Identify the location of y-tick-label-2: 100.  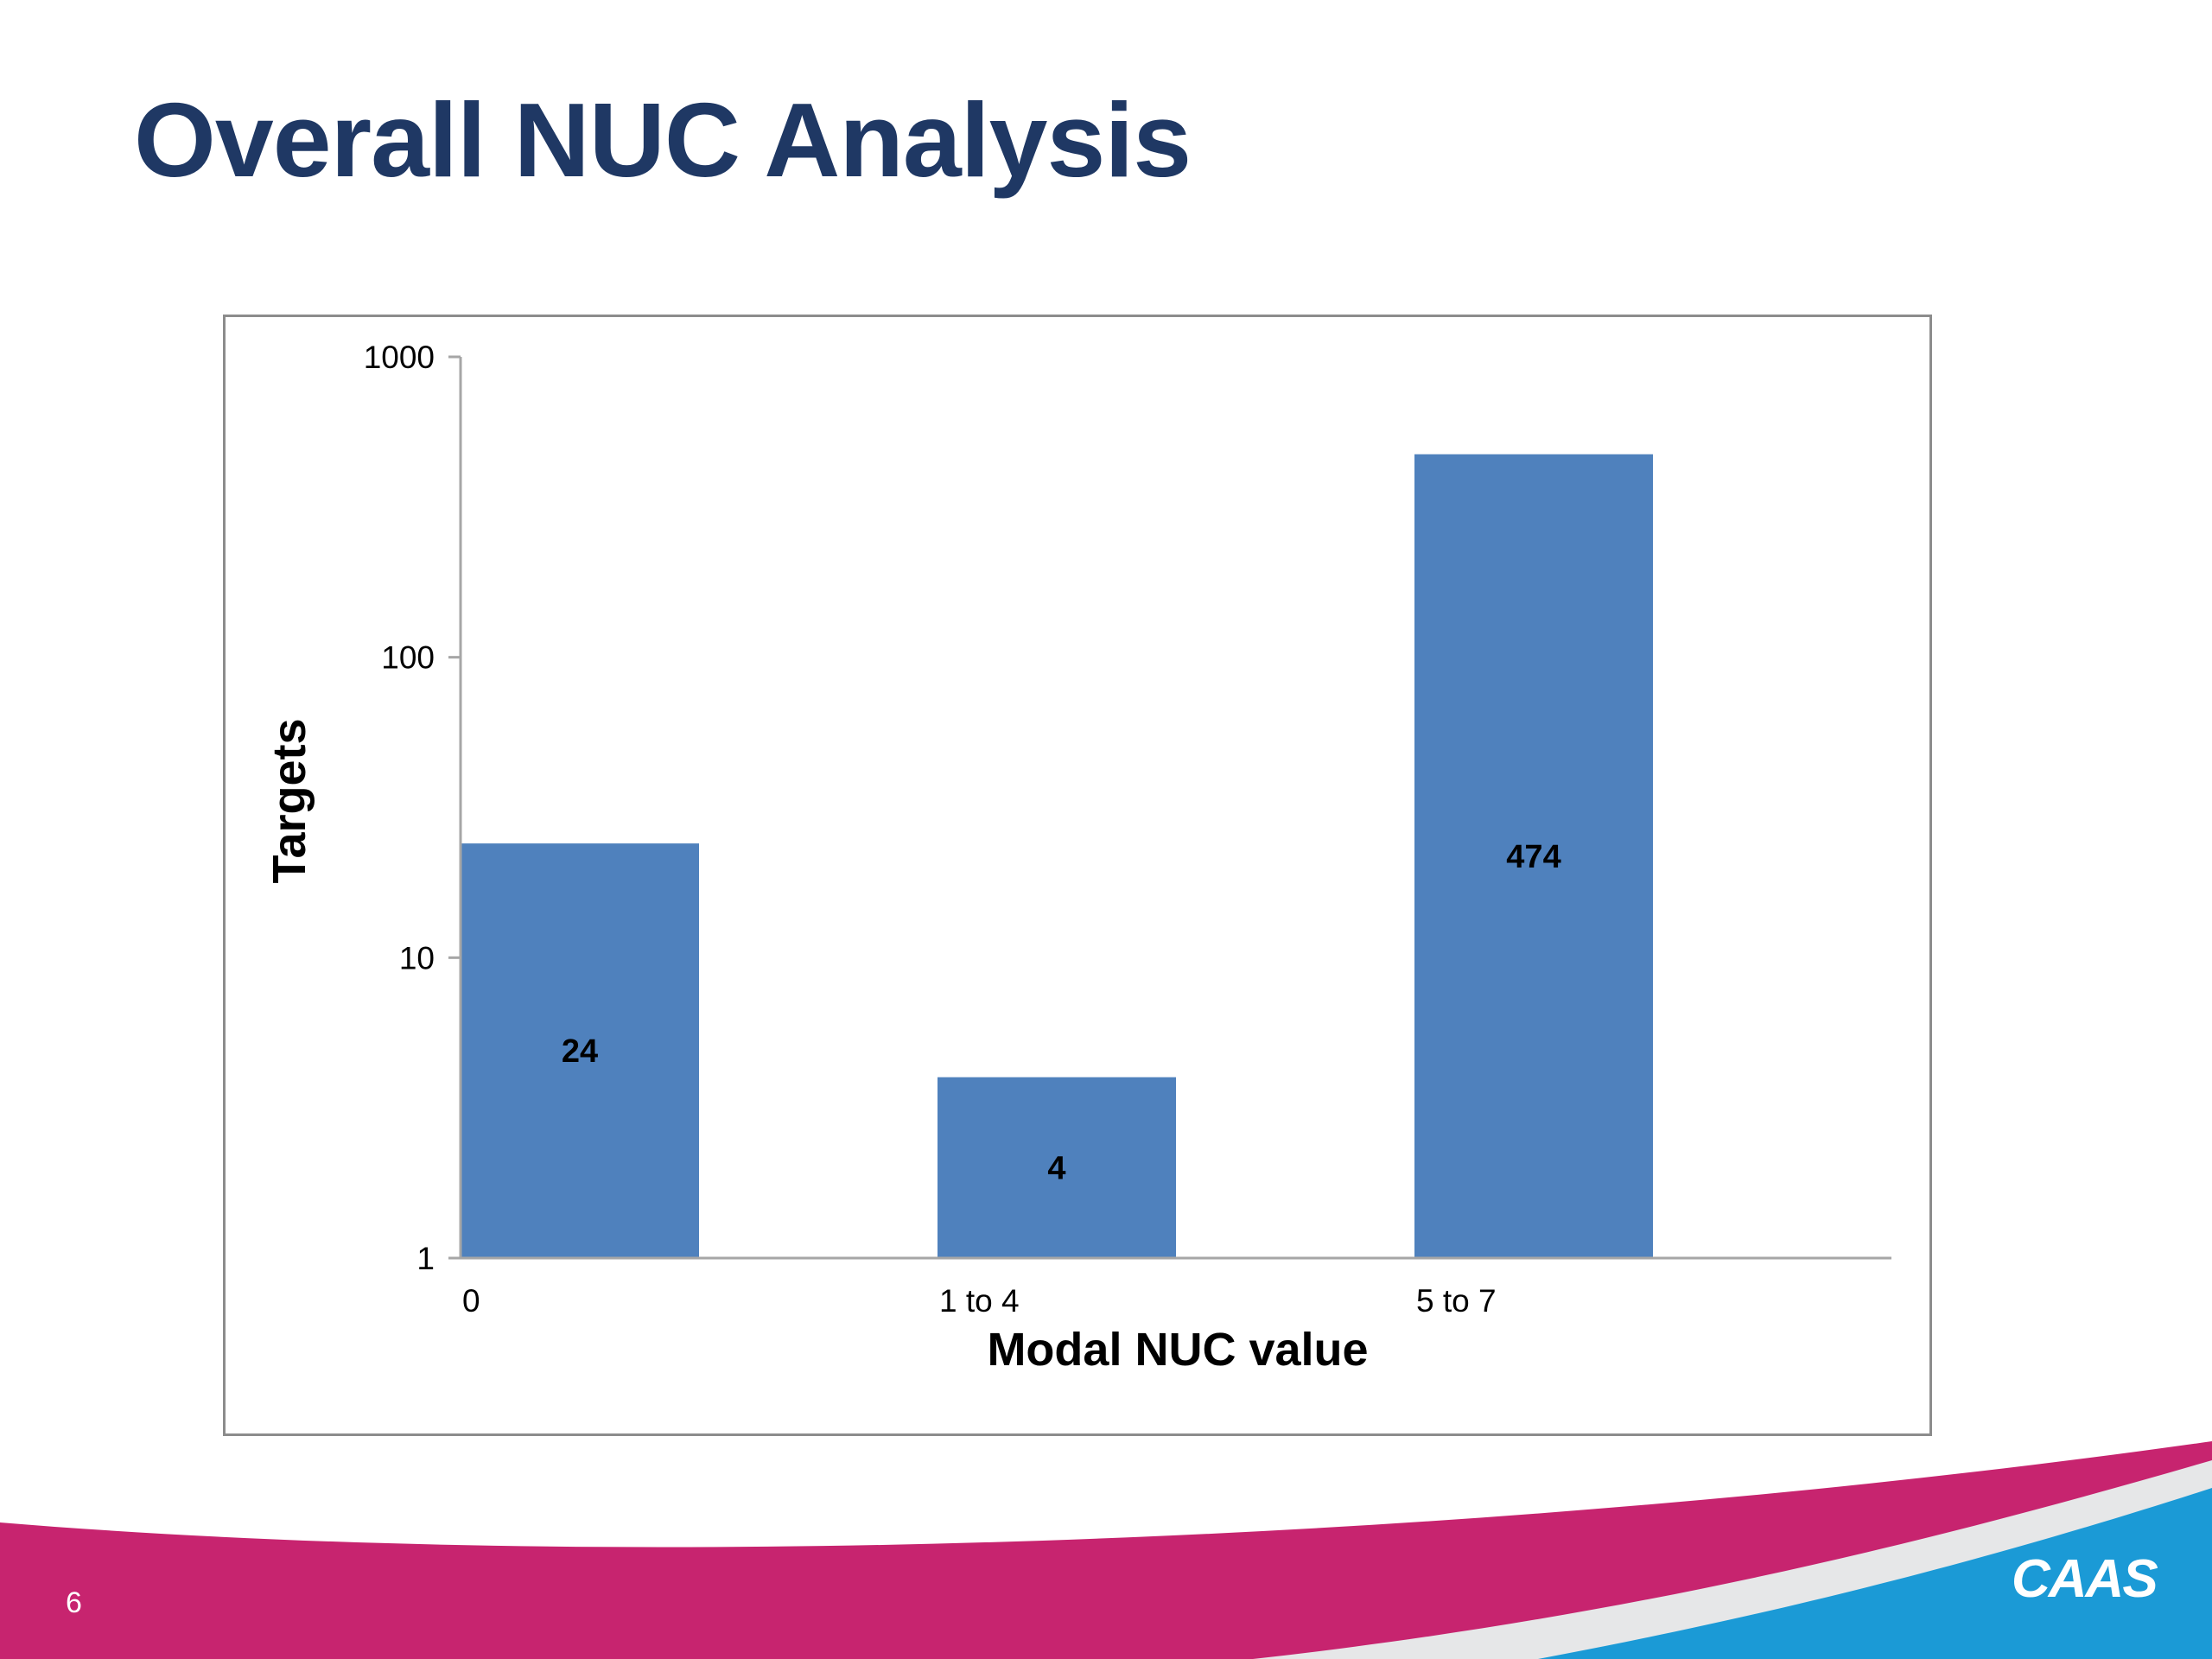
(408, 658).